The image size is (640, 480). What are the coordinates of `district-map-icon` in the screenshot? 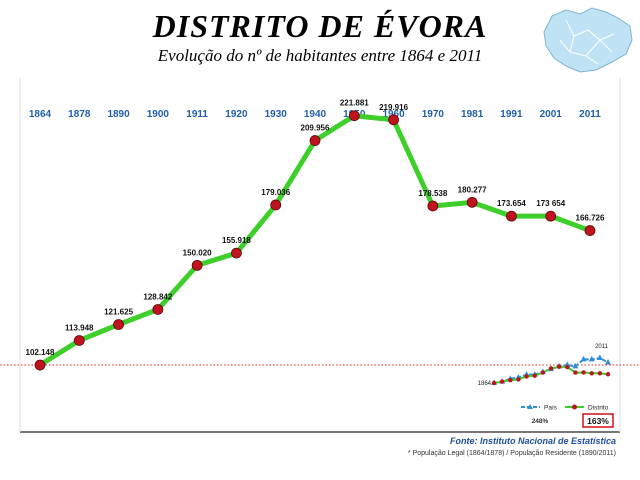 It's located at (588, 40).